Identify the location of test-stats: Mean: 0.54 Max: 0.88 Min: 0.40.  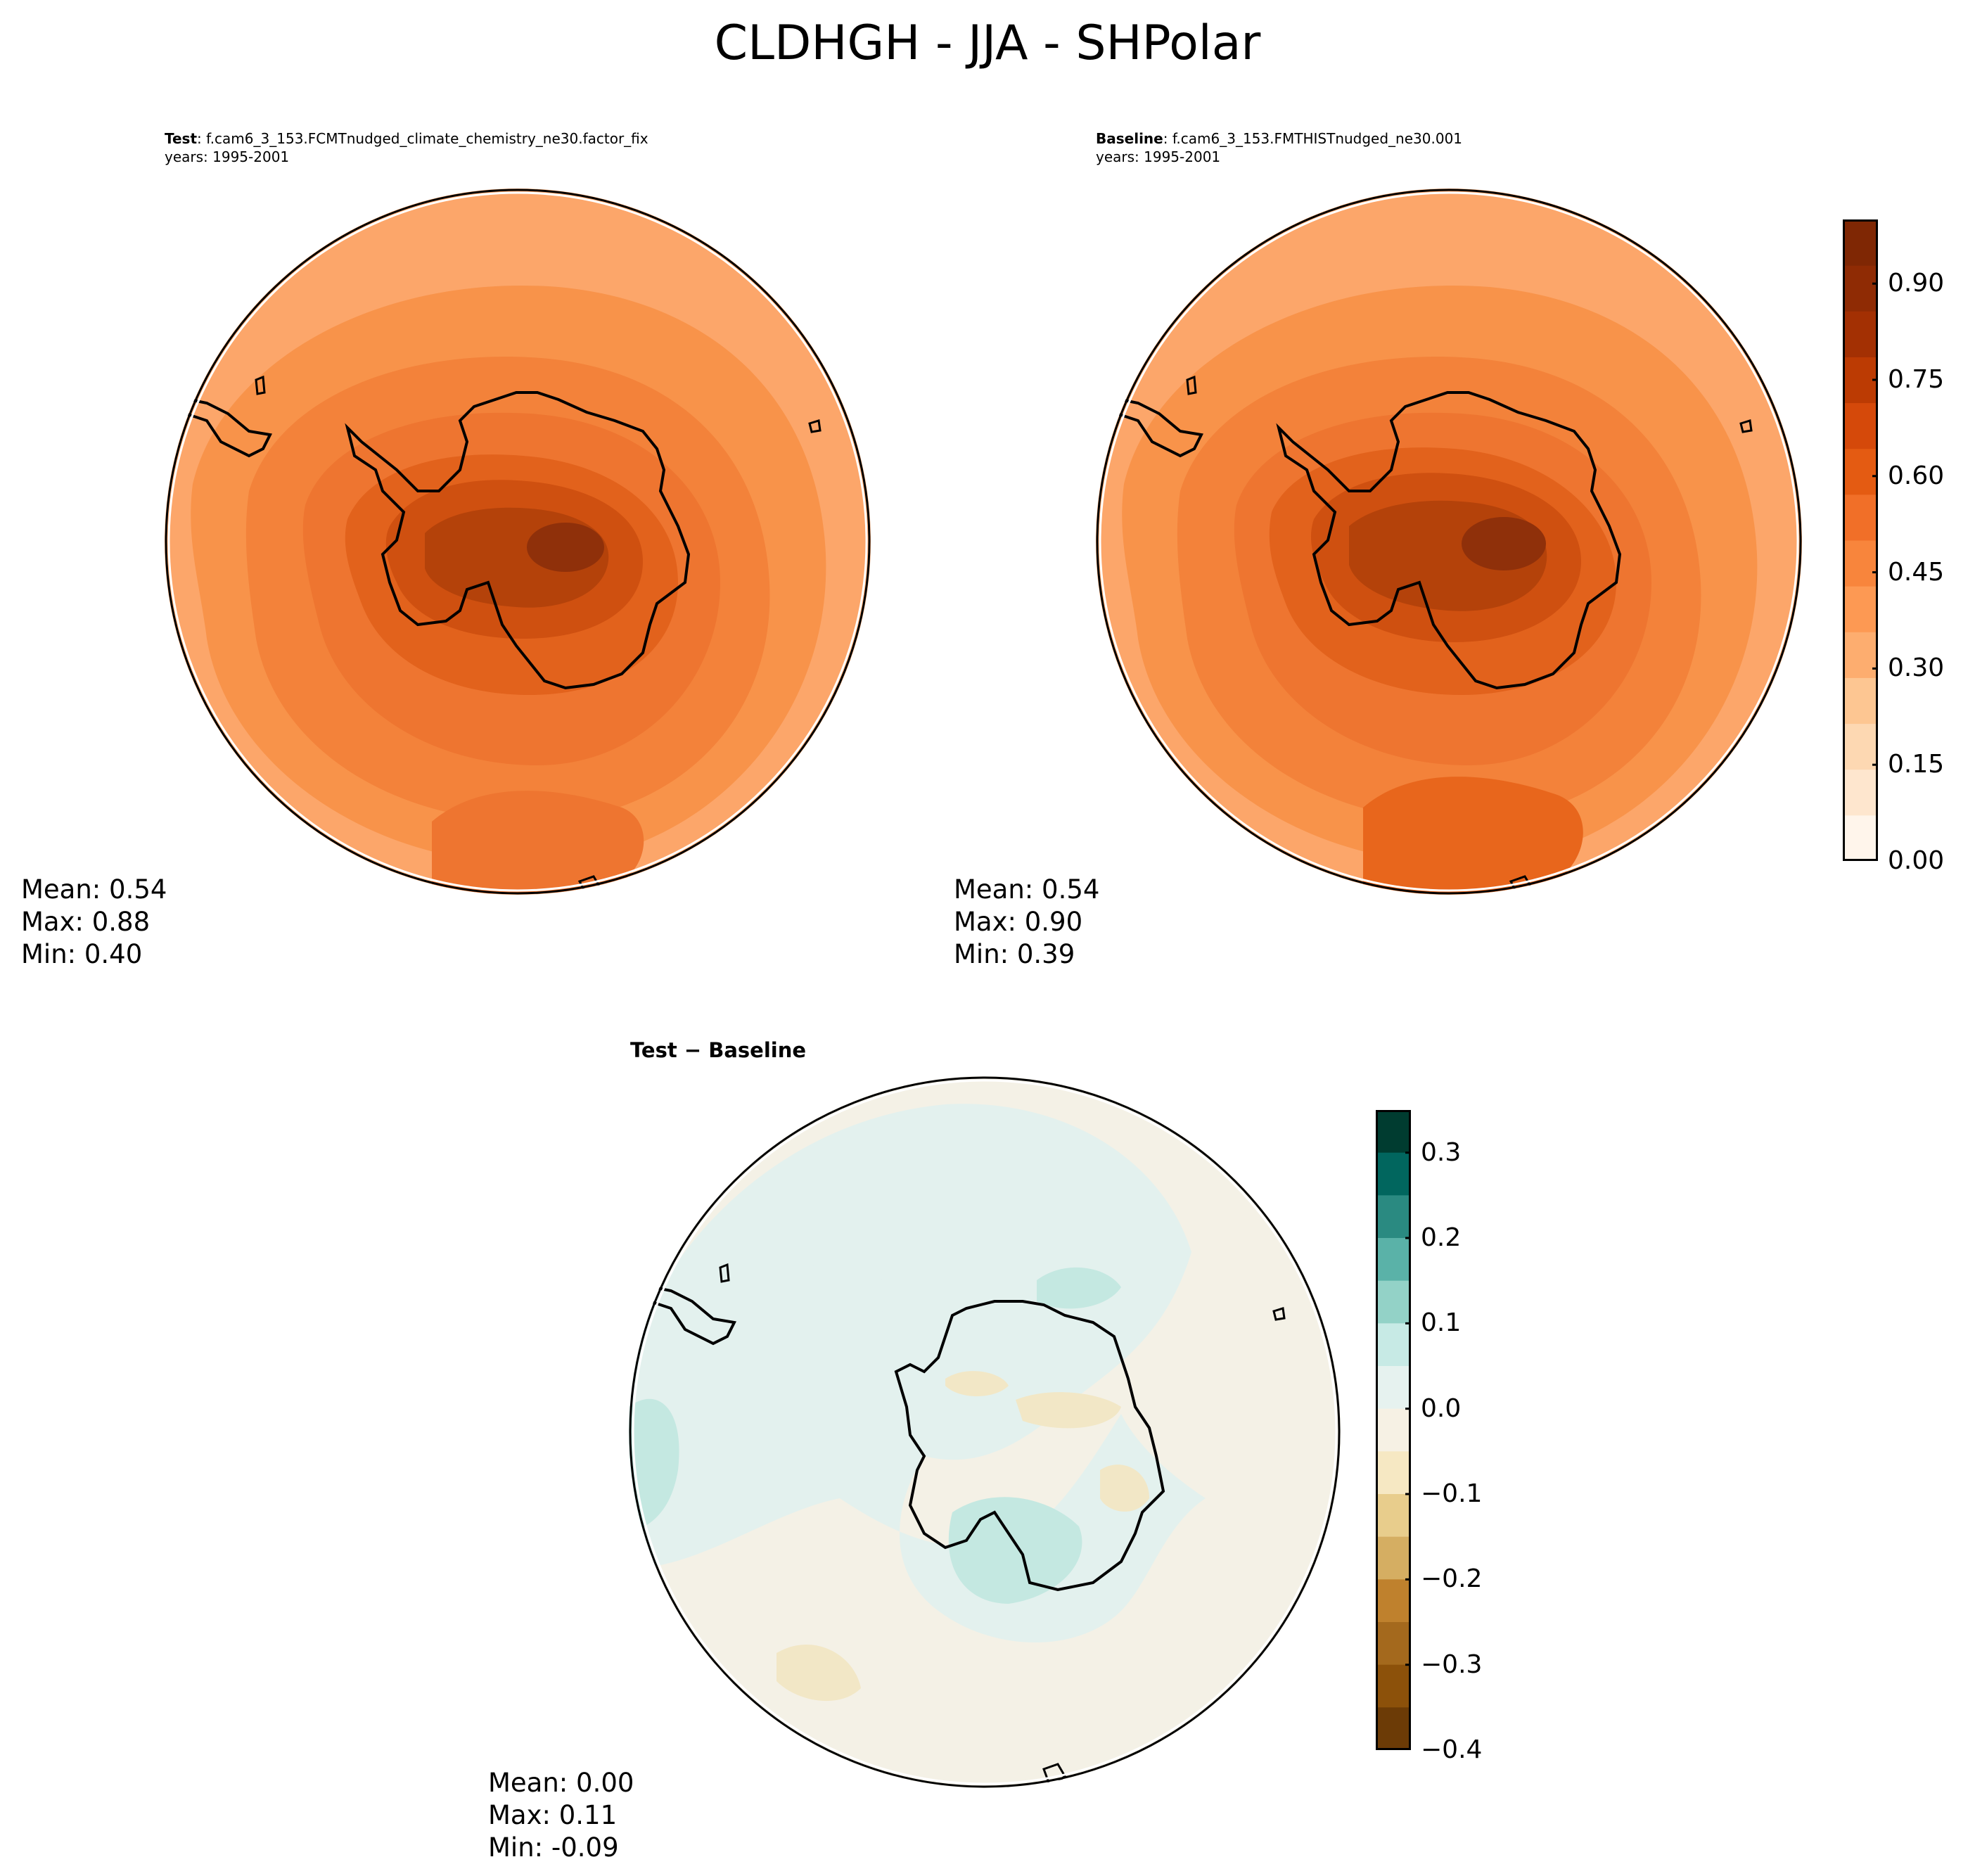
(94, 922).